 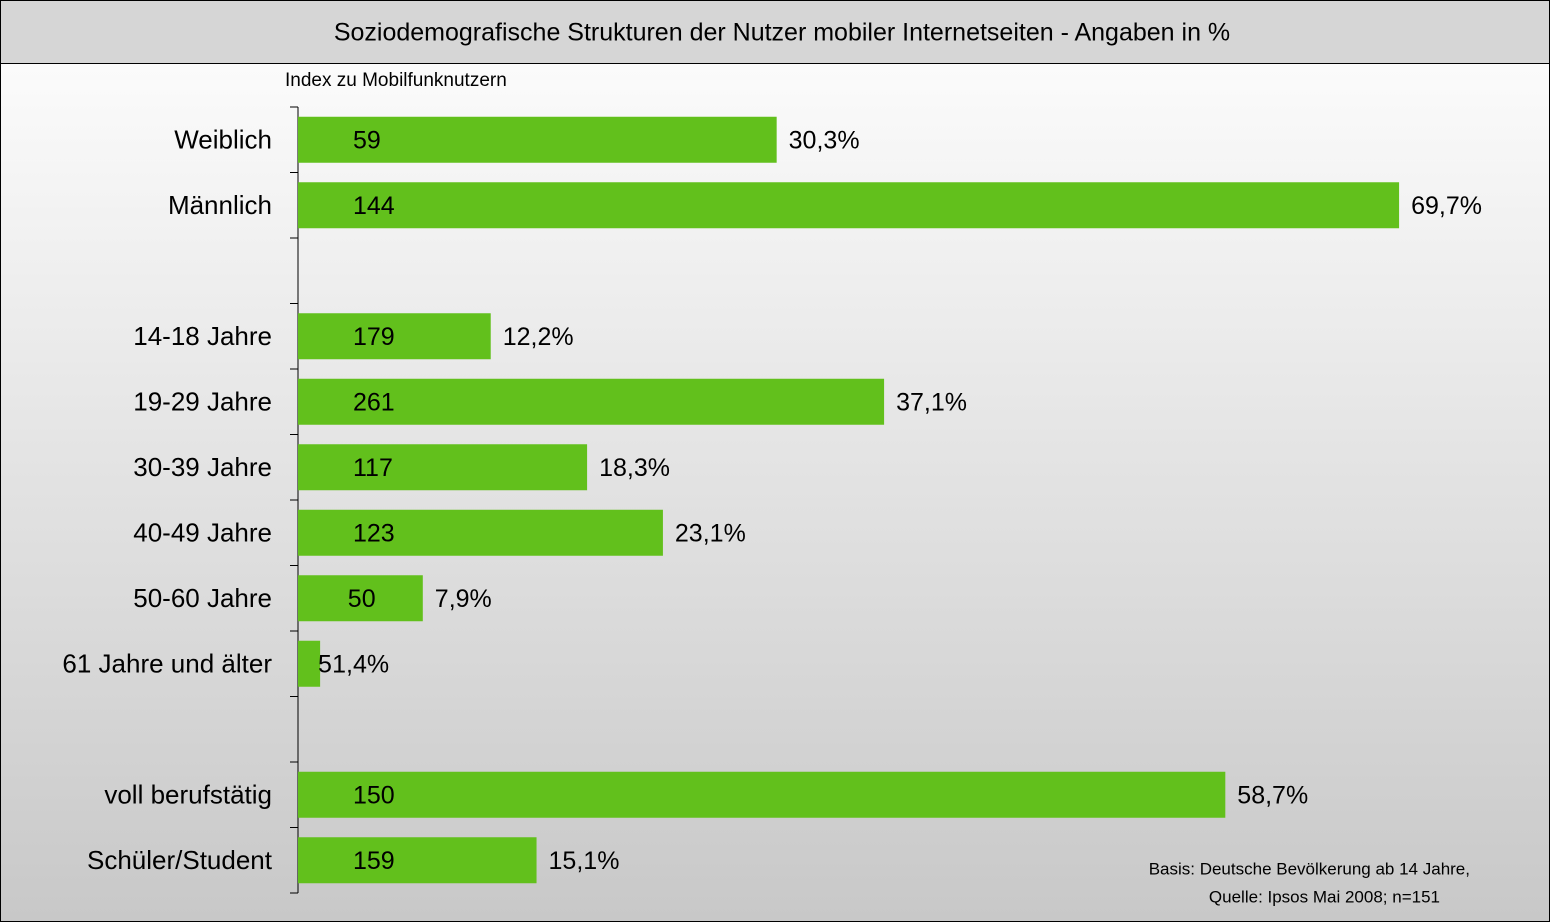 What do you see at coordinates (202, 533) in the screenshot?
I see `y-tick-label: 40-49 Jahre` at bounding box center [202, 533].